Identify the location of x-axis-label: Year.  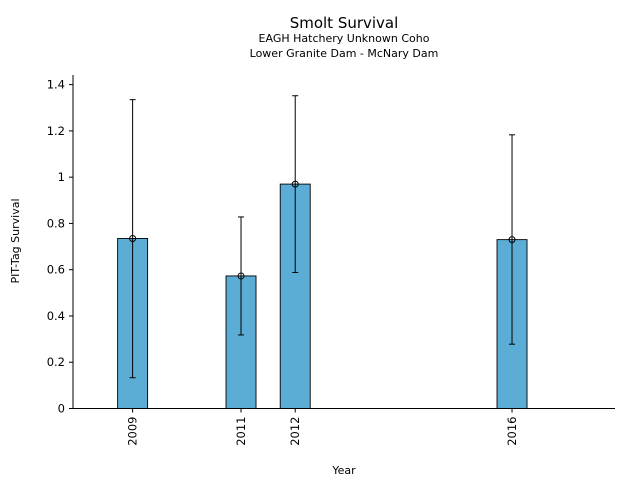
(343, 470).